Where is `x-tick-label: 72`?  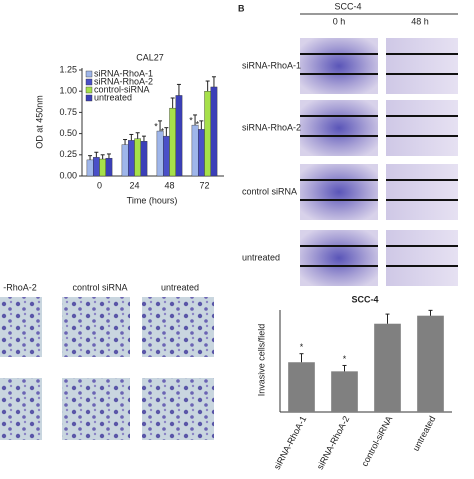 x-tick-label: 72 is located at coordinates (204, 185).